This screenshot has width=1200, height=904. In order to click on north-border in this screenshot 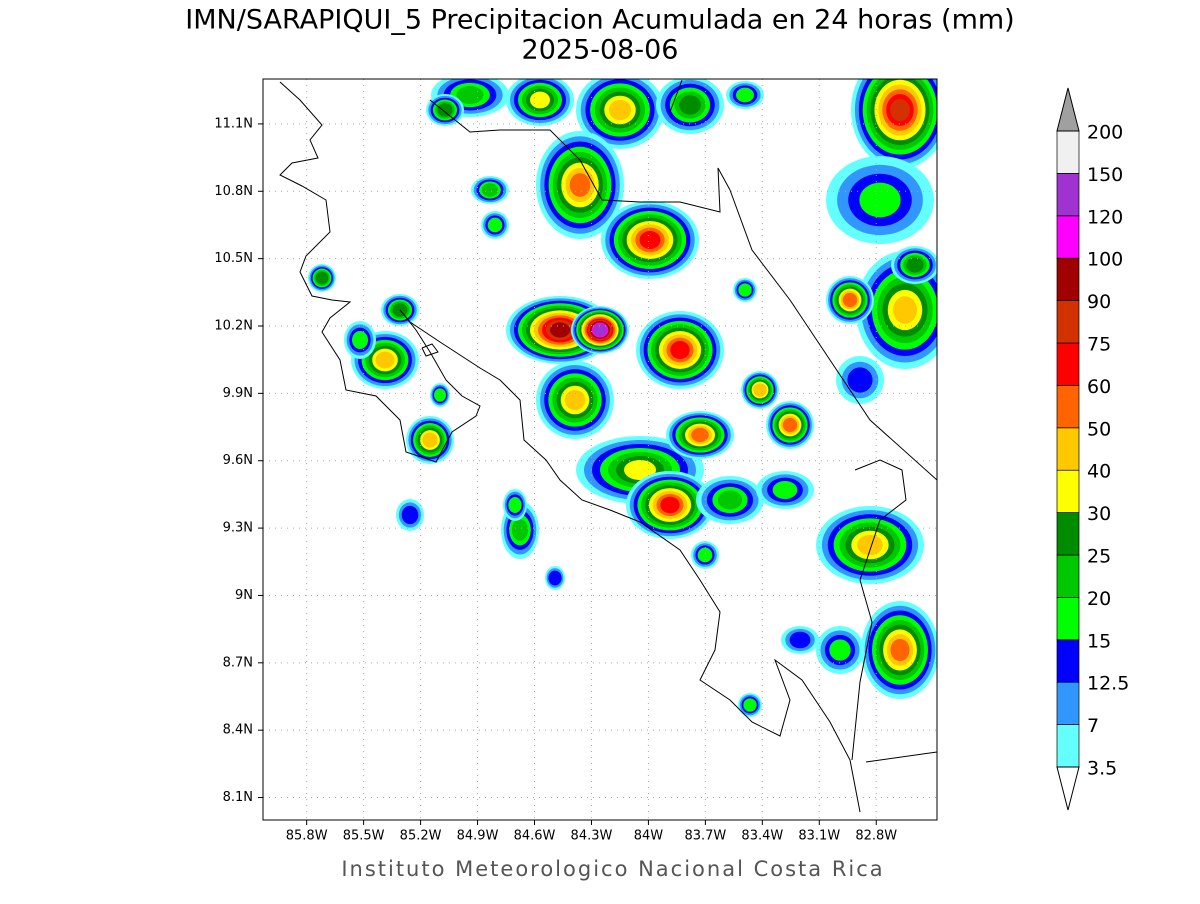, I will do `click(580, 156)`.